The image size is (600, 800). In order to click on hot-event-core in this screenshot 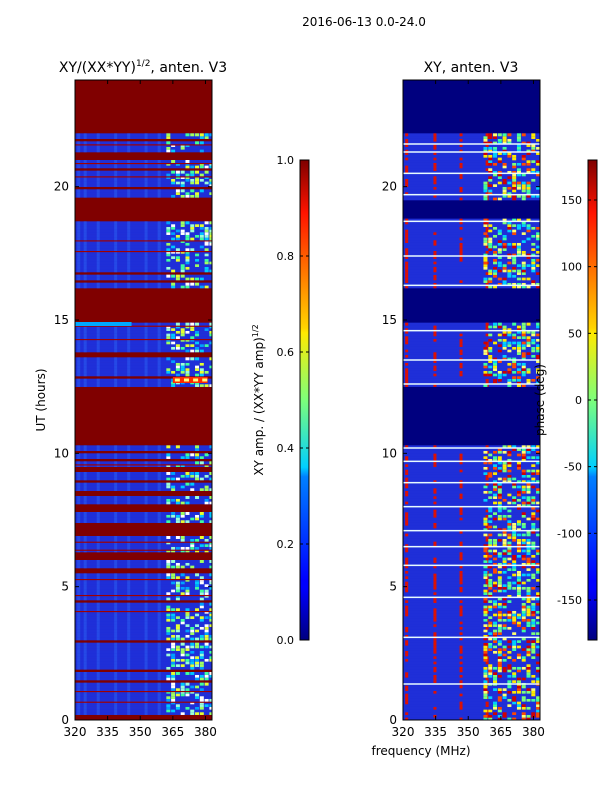, I will do `click(205, 380)`.